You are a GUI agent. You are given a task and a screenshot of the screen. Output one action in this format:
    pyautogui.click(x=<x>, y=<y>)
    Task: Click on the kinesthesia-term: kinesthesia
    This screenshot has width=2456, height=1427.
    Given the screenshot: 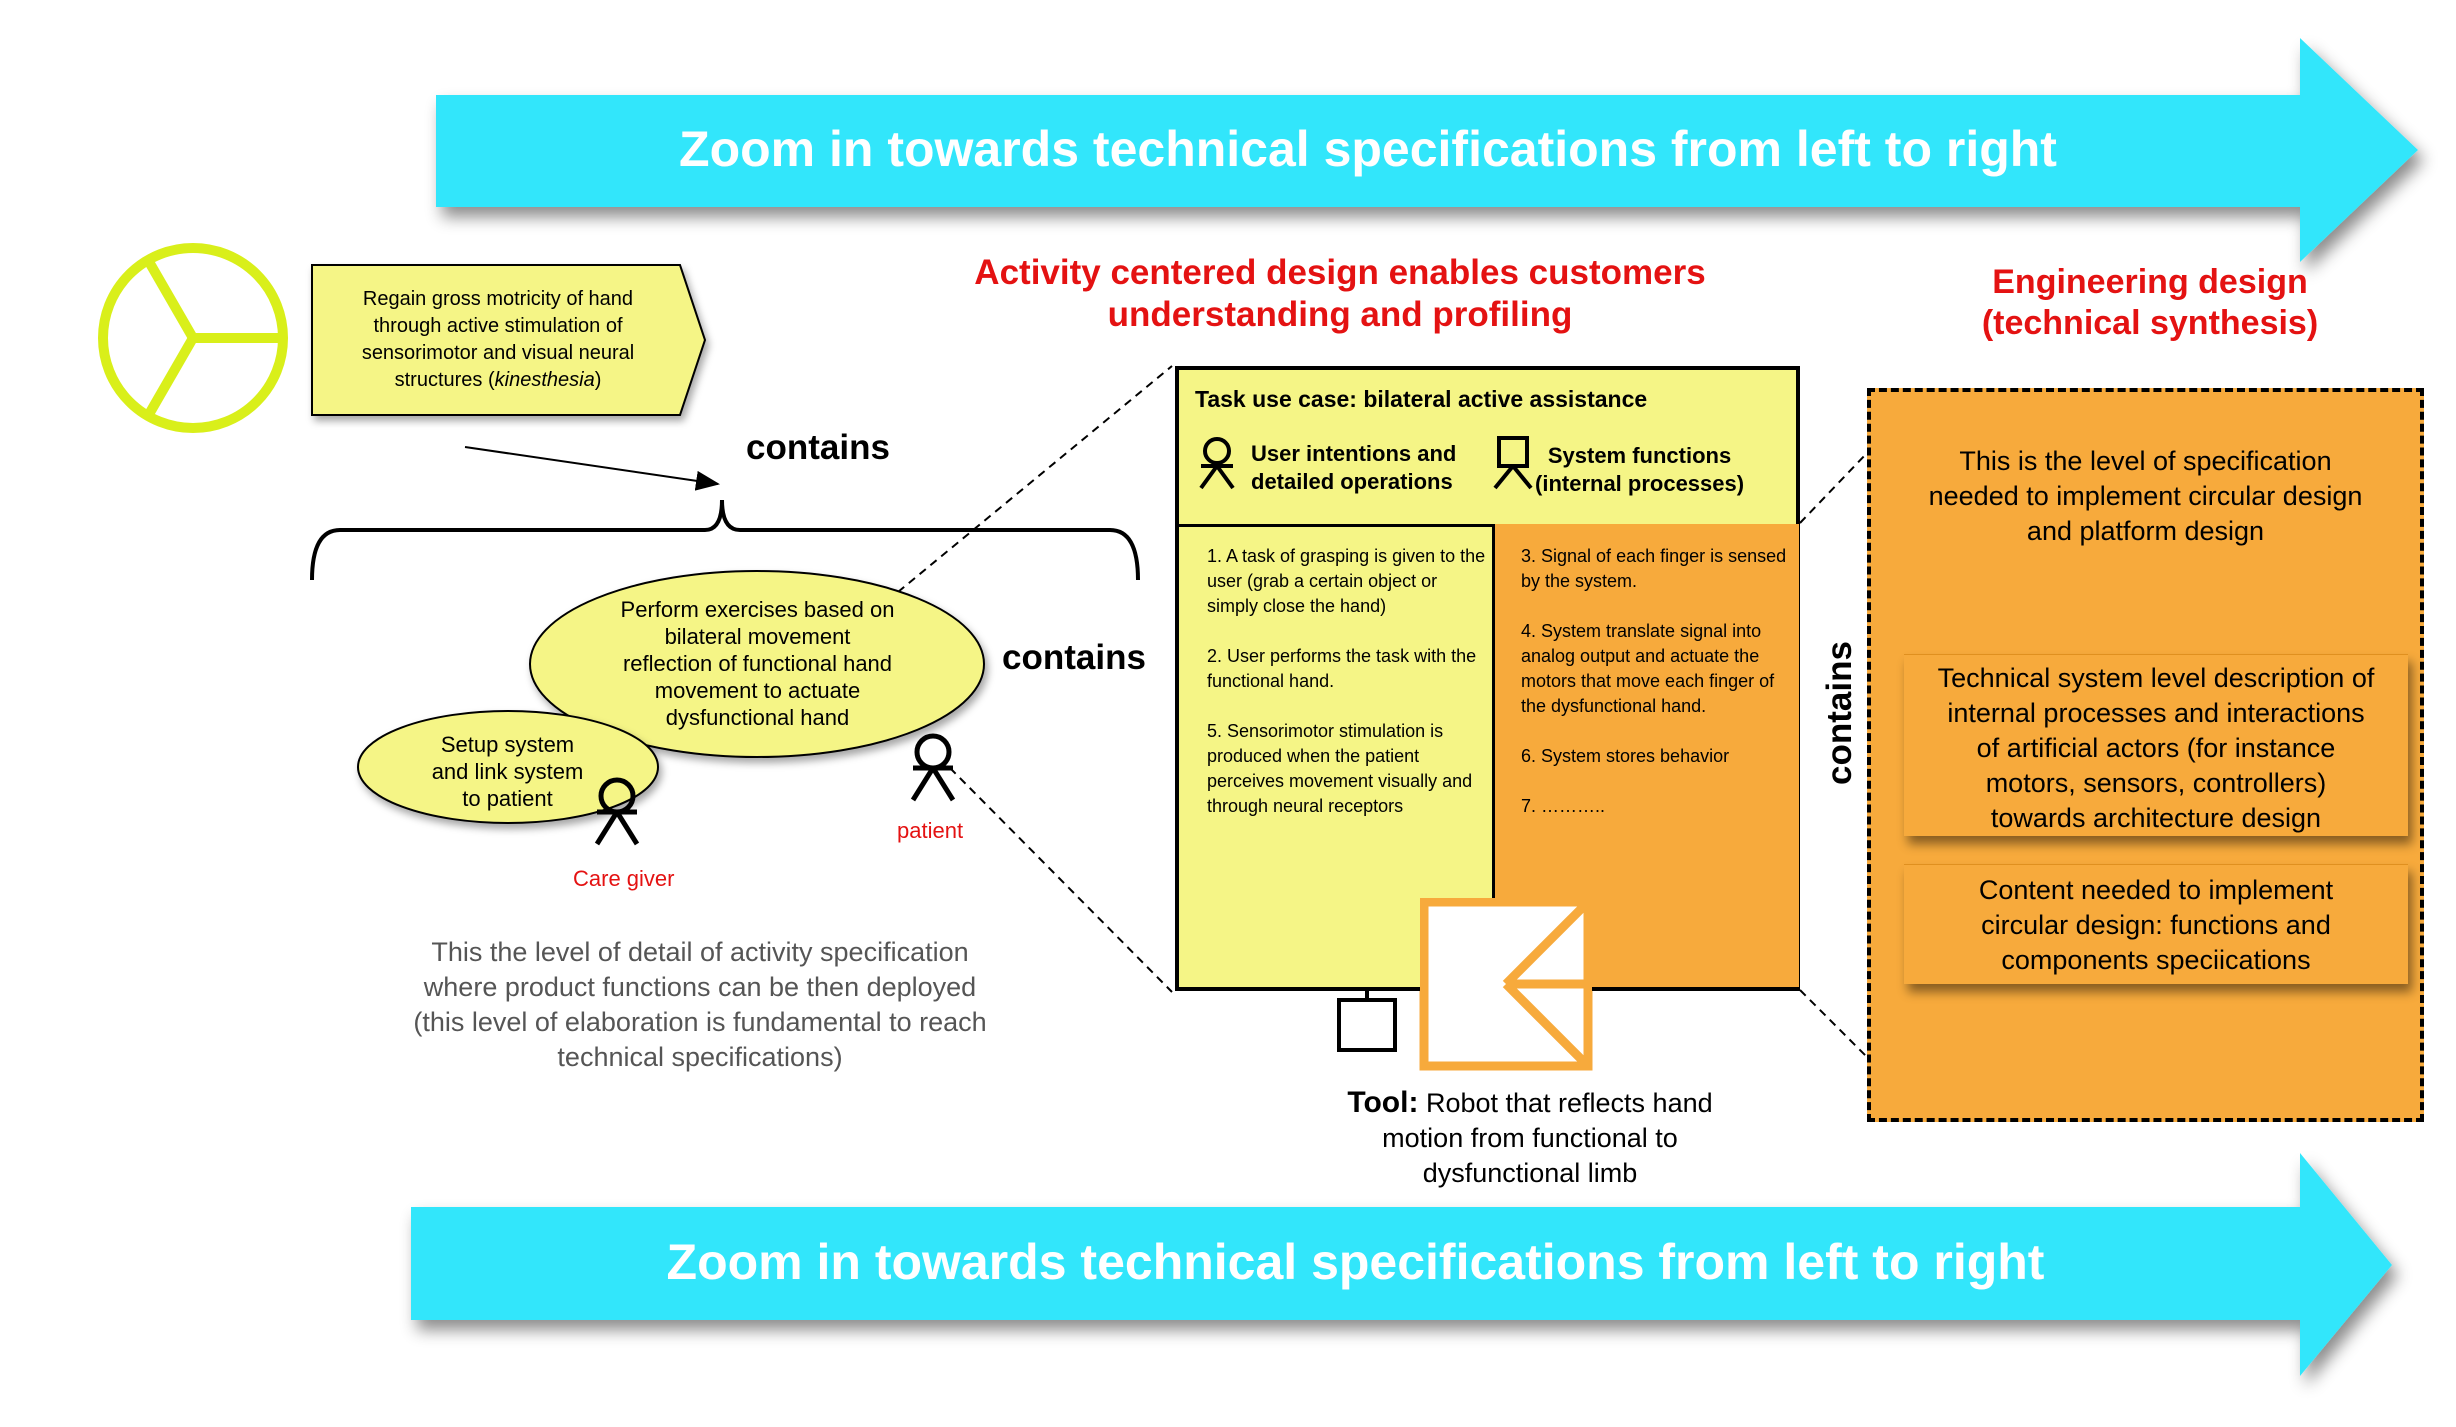 What is the action you would take?
    pyautogui.click(x=544, y=380)
    